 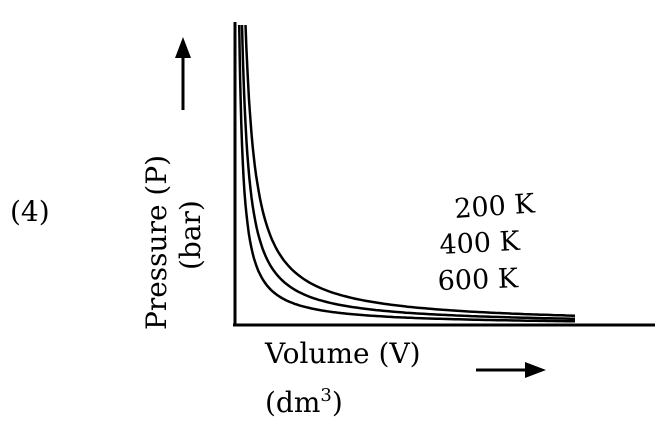 I want to click on isotherm-label: 200 K, so click(x=494, y=206).